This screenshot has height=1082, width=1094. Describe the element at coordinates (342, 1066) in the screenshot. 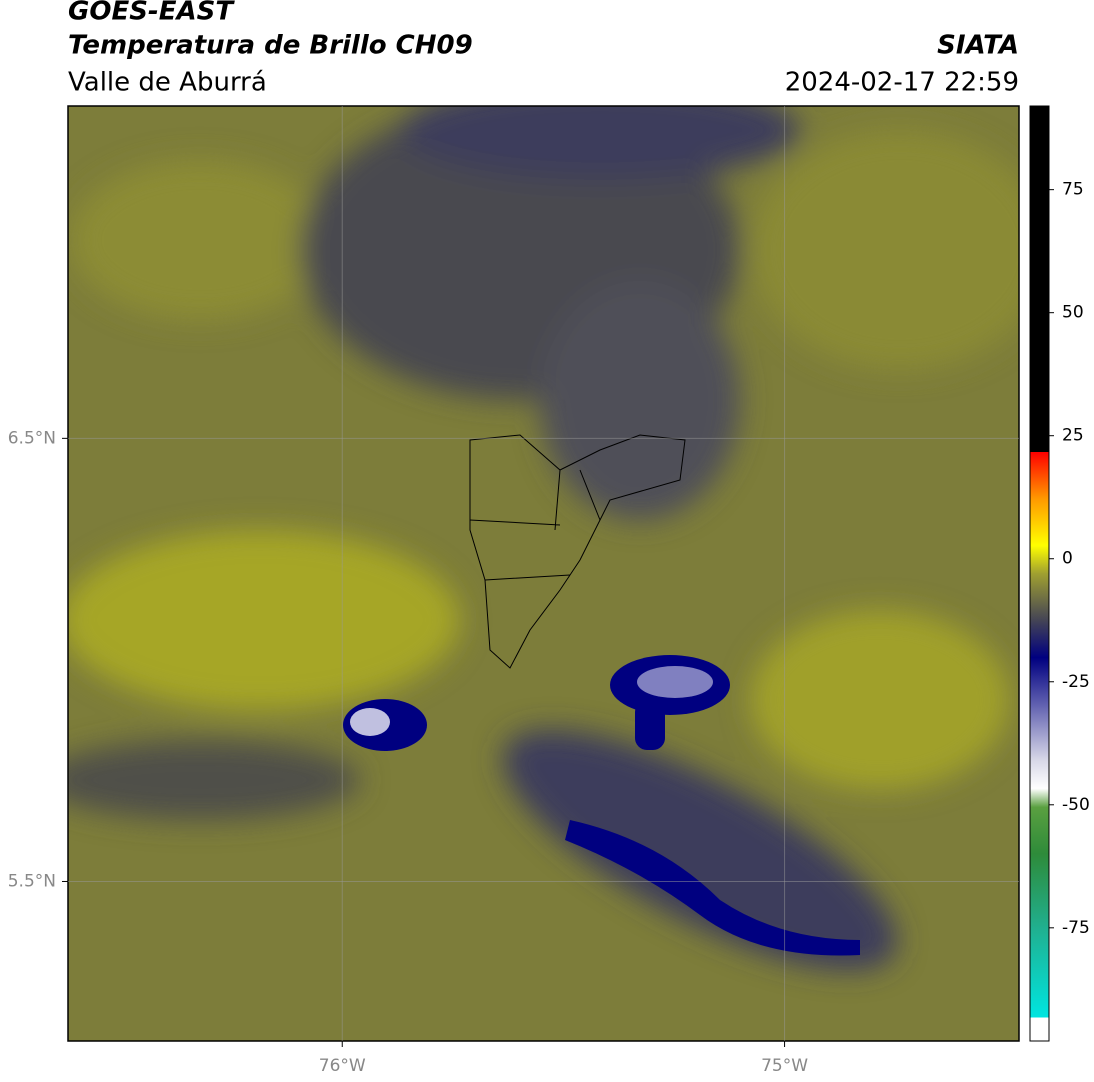

I see `x-tick-label: 76°W` at that location.